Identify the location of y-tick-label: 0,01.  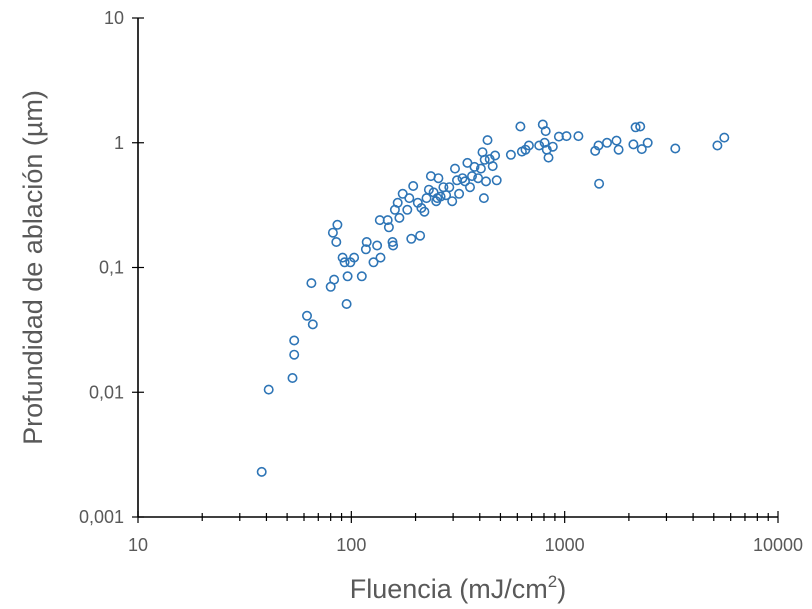
(106, 392).